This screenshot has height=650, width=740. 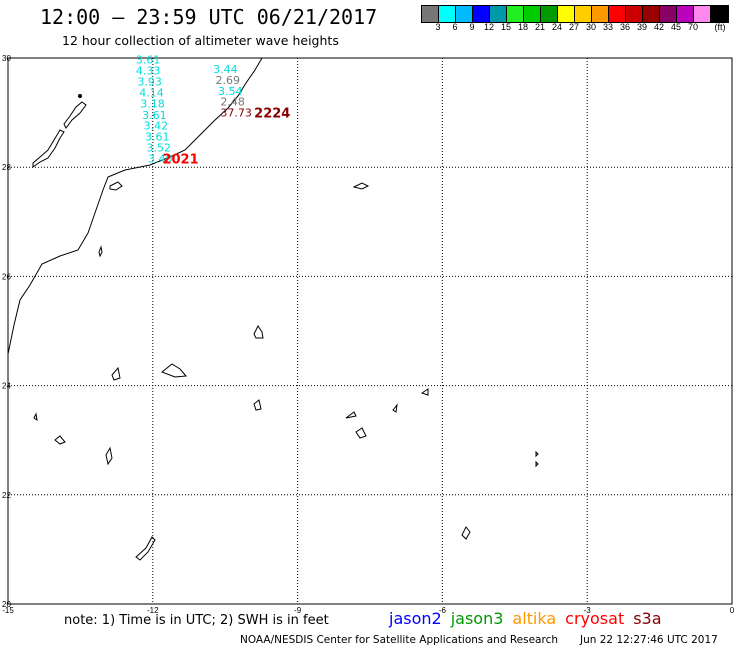 What do you see at coordinates (523, 27) in the screenshot?
I see `colorbar-label: 18` at bounding box center [523, 27].